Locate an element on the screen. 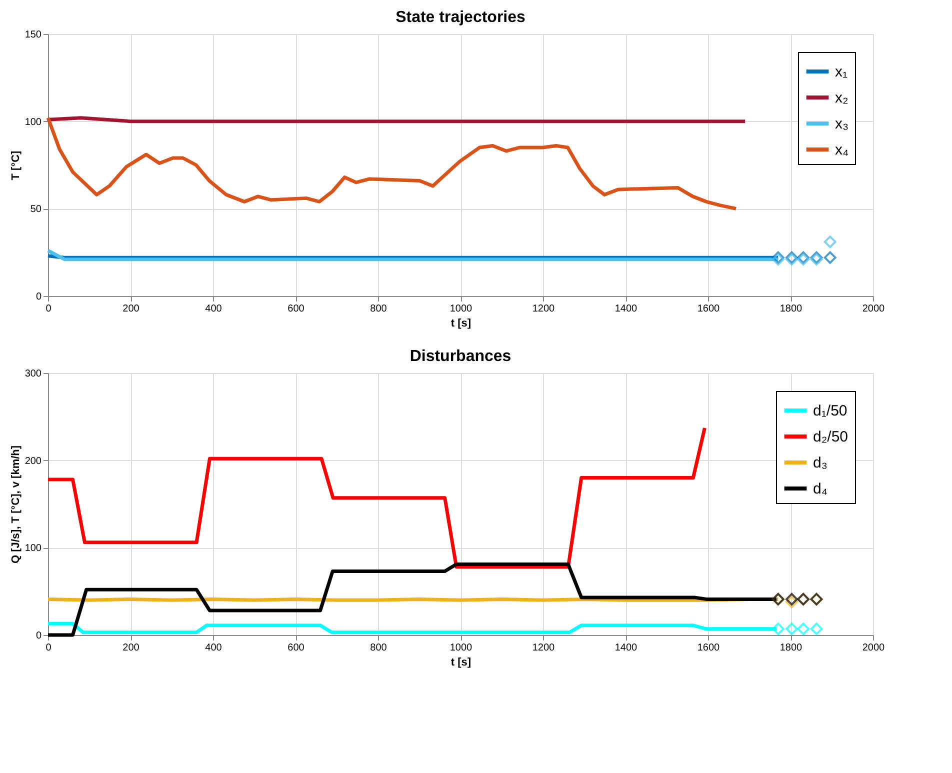  chart-title: State trajectories is located at coordinates (461, 17).